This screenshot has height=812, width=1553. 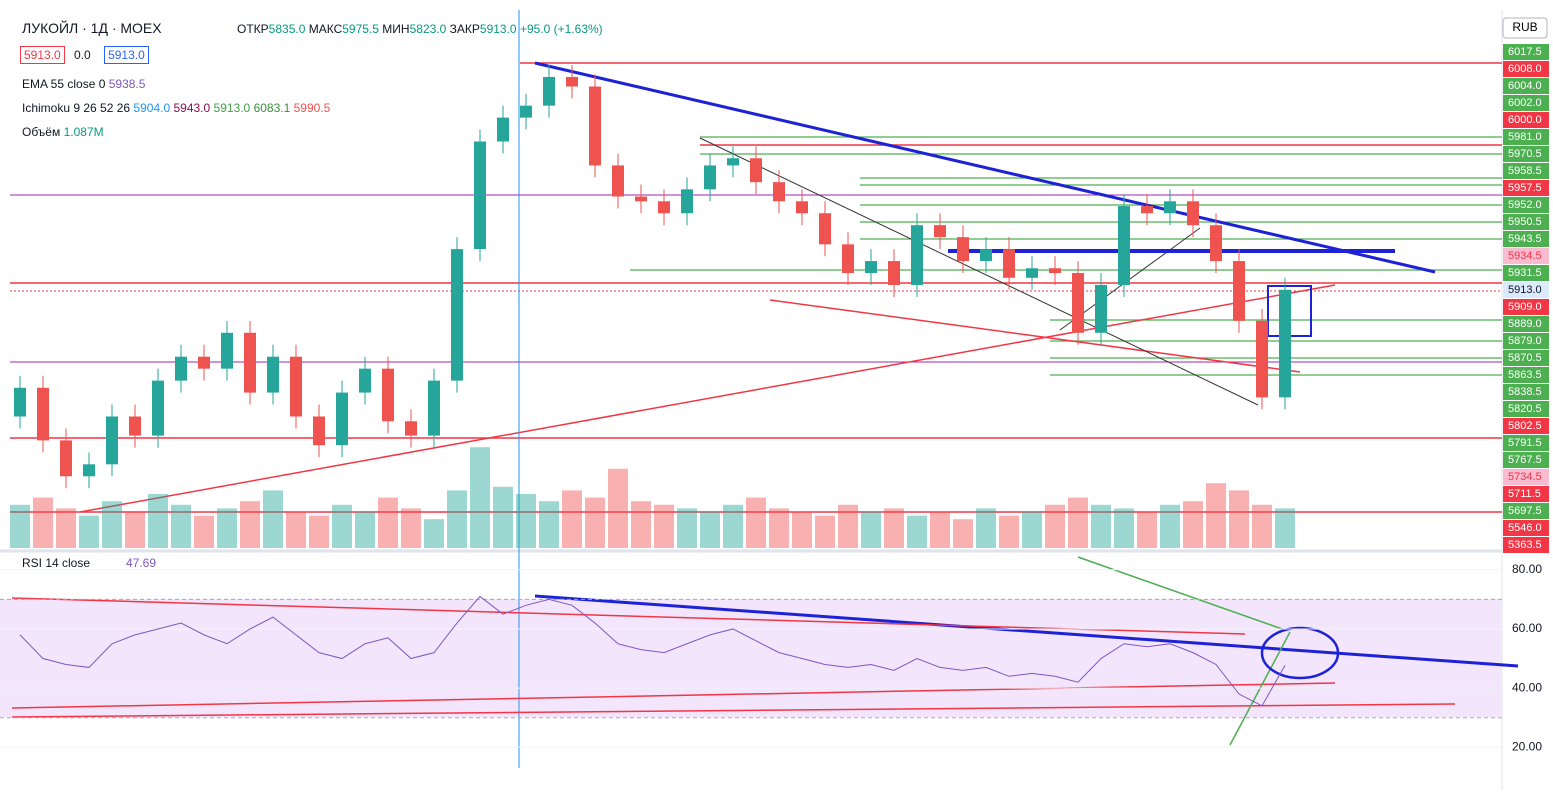 What do you see at coordinates (152, 108) in the screenshot?
I see `ichimoku-value: 5904.0` at bounding box center [152, 108].